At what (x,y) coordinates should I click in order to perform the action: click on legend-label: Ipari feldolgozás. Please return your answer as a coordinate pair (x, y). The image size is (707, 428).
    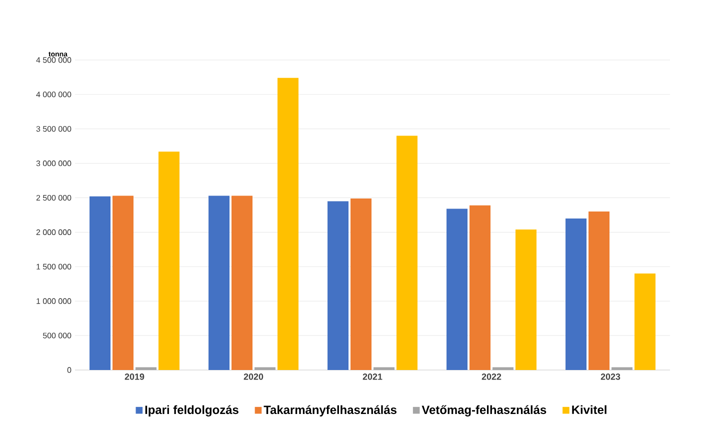
    Looking at the image, I should click on (191, 410).